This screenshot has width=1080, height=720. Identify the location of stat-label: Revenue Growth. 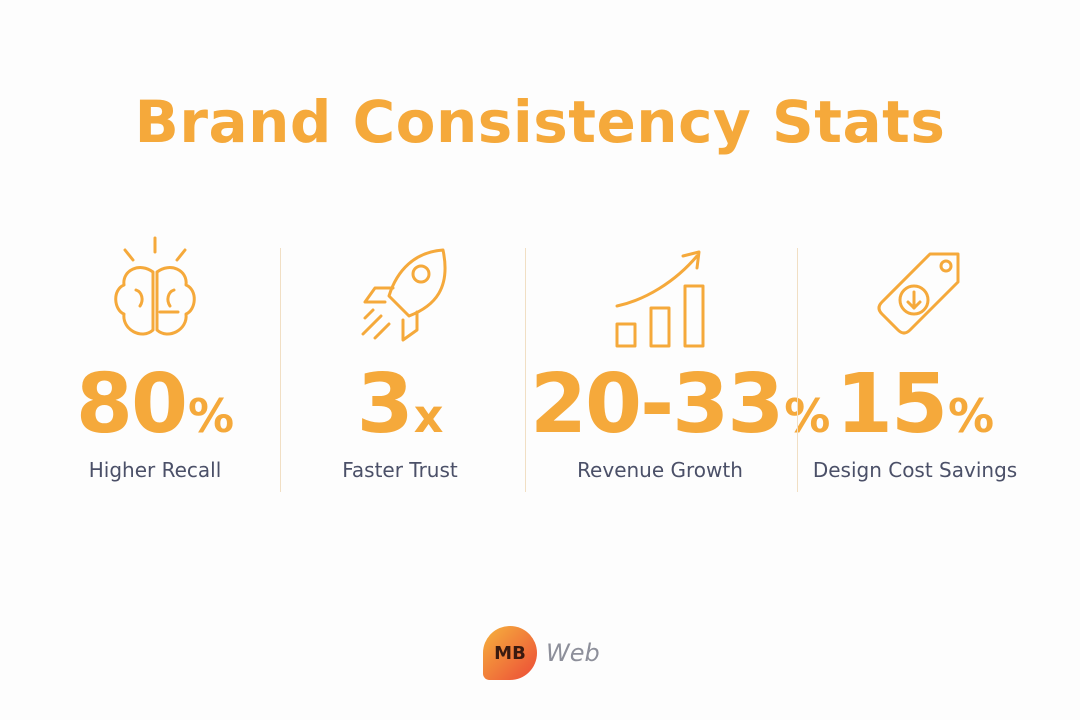
(660, 470).